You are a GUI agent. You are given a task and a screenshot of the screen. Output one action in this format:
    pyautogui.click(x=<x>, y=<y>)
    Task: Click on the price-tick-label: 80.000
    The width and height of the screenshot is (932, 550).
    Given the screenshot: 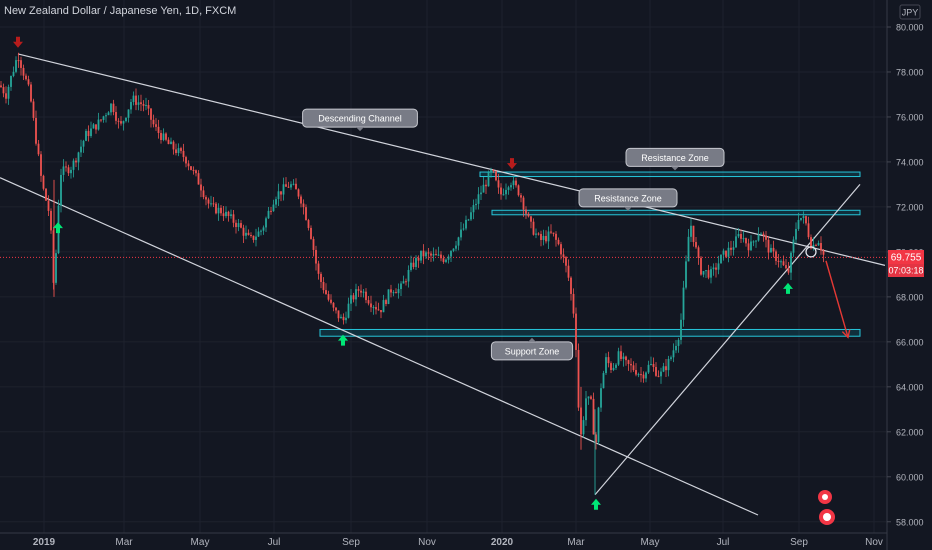 What is the action you would take?
    pyautogui.click(x=910, y=27)
    